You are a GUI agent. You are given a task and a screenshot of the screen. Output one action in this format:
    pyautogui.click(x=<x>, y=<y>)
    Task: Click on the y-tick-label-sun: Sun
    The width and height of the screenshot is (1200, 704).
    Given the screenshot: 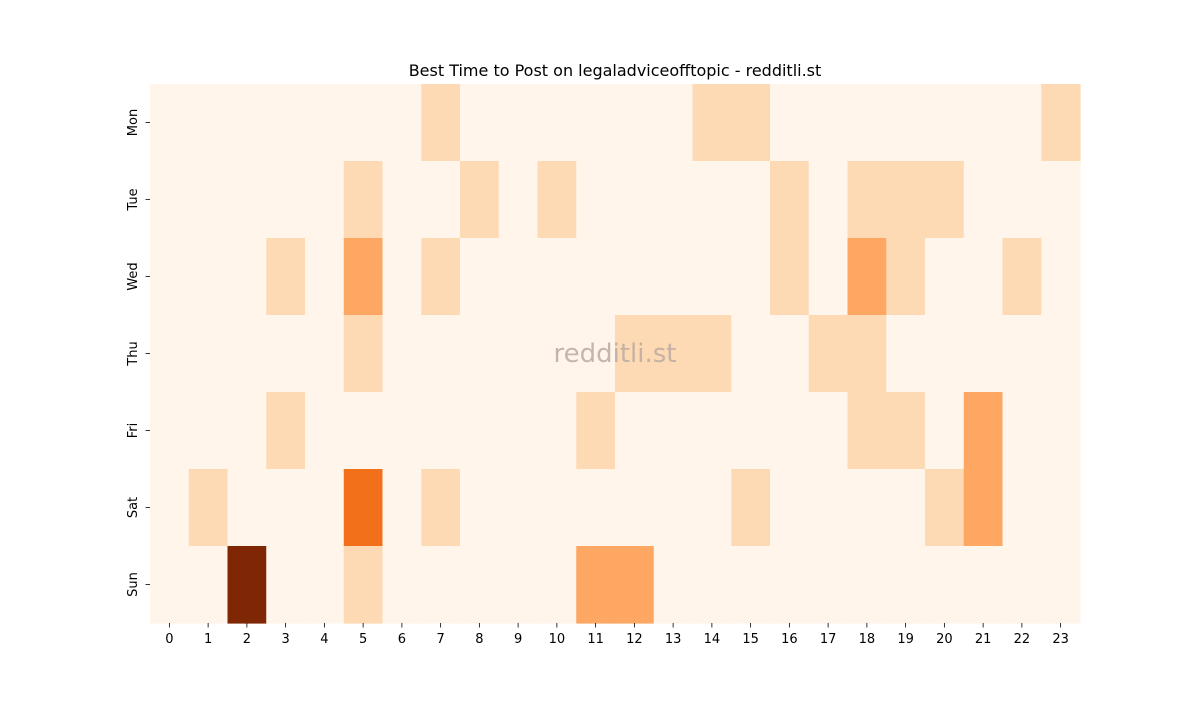 What is the action you would take?
    pyautogui.click(x=133, y=584)
    